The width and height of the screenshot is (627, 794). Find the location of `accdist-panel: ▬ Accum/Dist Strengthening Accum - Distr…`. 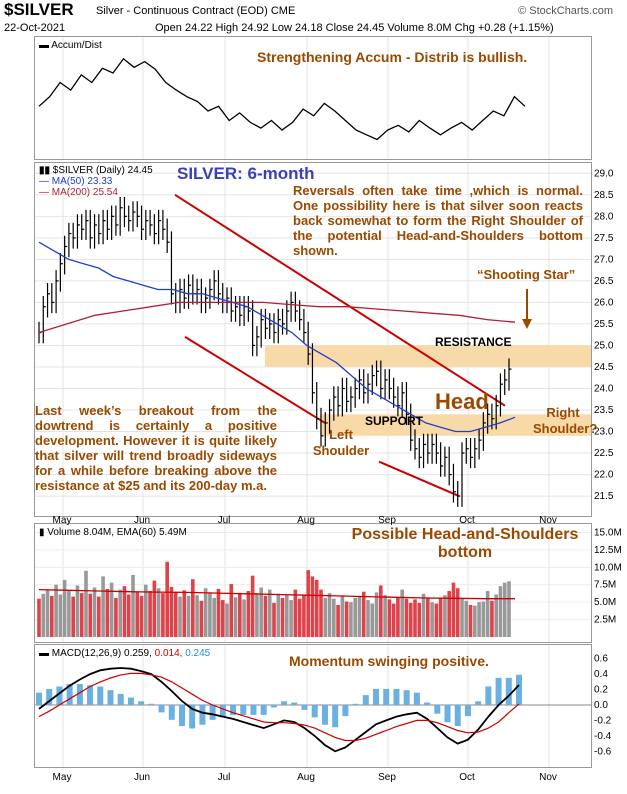

accdist-panel: ▬ Accum/Dist Strengthening Accum - Distr… is located at coordinates (313, 98).